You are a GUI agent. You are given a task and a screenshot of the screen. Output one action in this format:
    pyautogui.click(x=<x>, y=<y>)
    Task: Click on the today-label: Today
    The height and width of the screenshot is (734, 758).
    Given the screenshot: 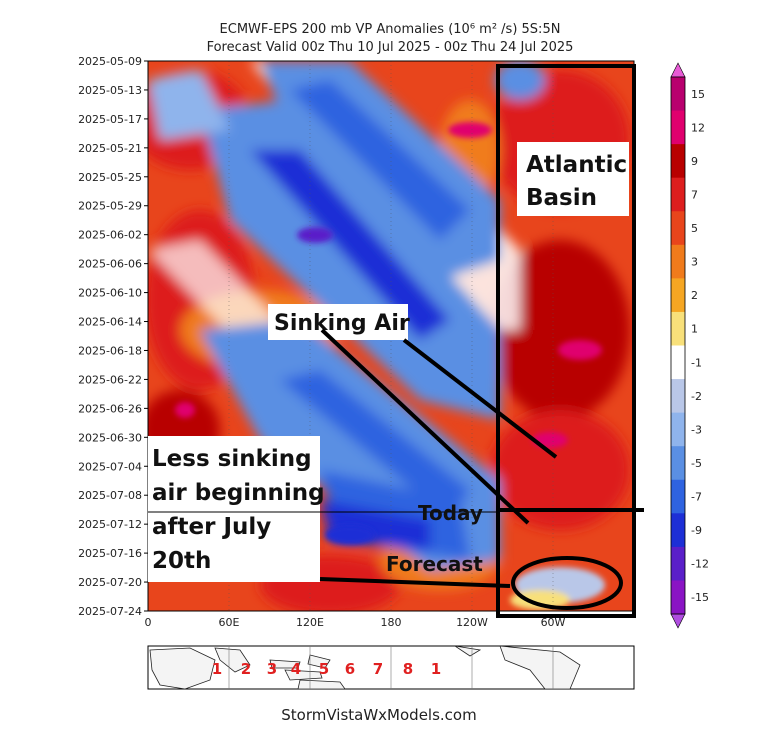 What is the action you would take?
    pyautogui.click(x=450, y=513)
    